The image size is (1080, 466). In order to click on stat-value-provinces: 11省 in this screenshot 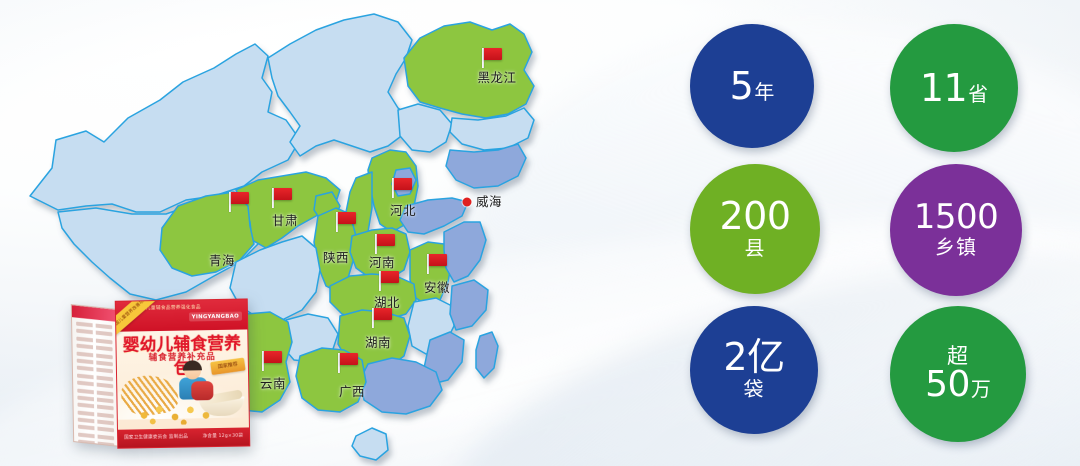, I will do `click(954, 87)`.